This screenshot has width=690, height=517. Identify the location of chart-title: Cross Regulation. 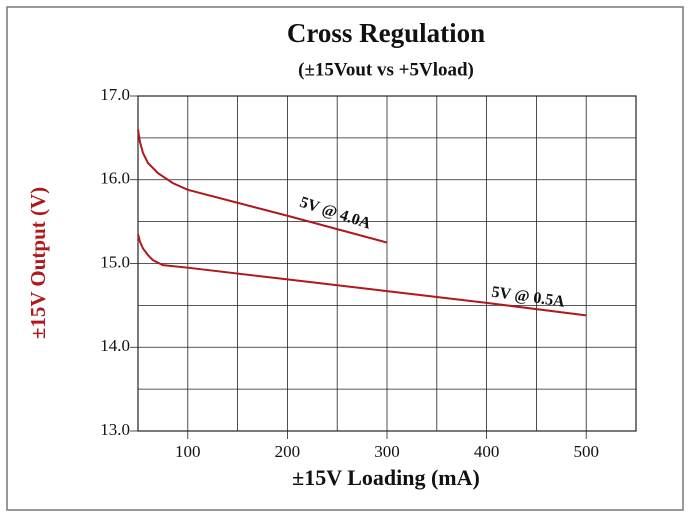
(386, 33).